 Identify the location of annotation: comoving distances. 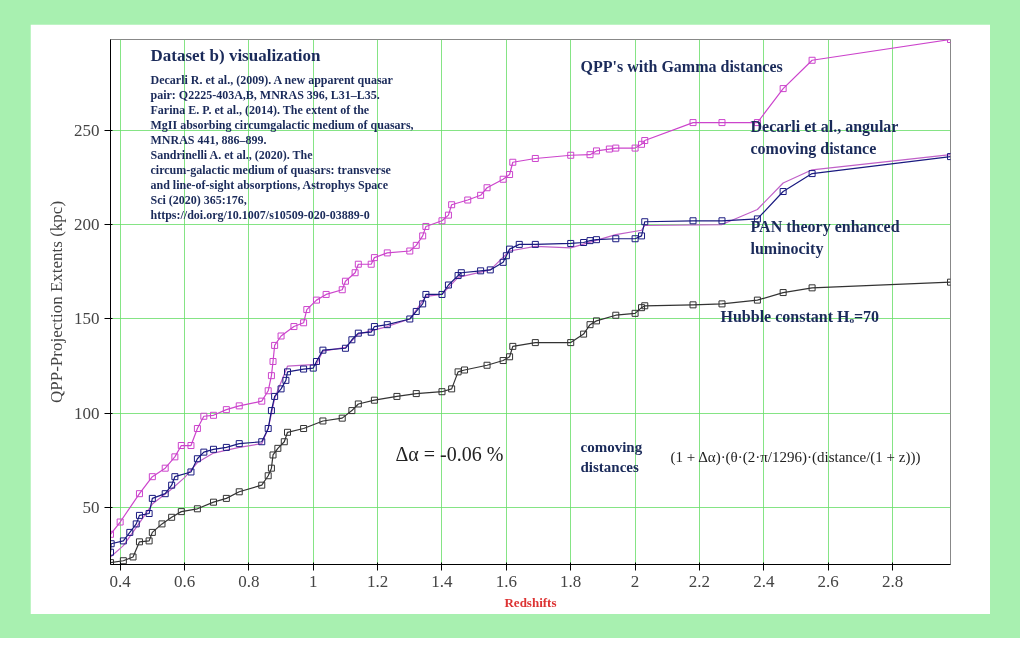
(611, 456).